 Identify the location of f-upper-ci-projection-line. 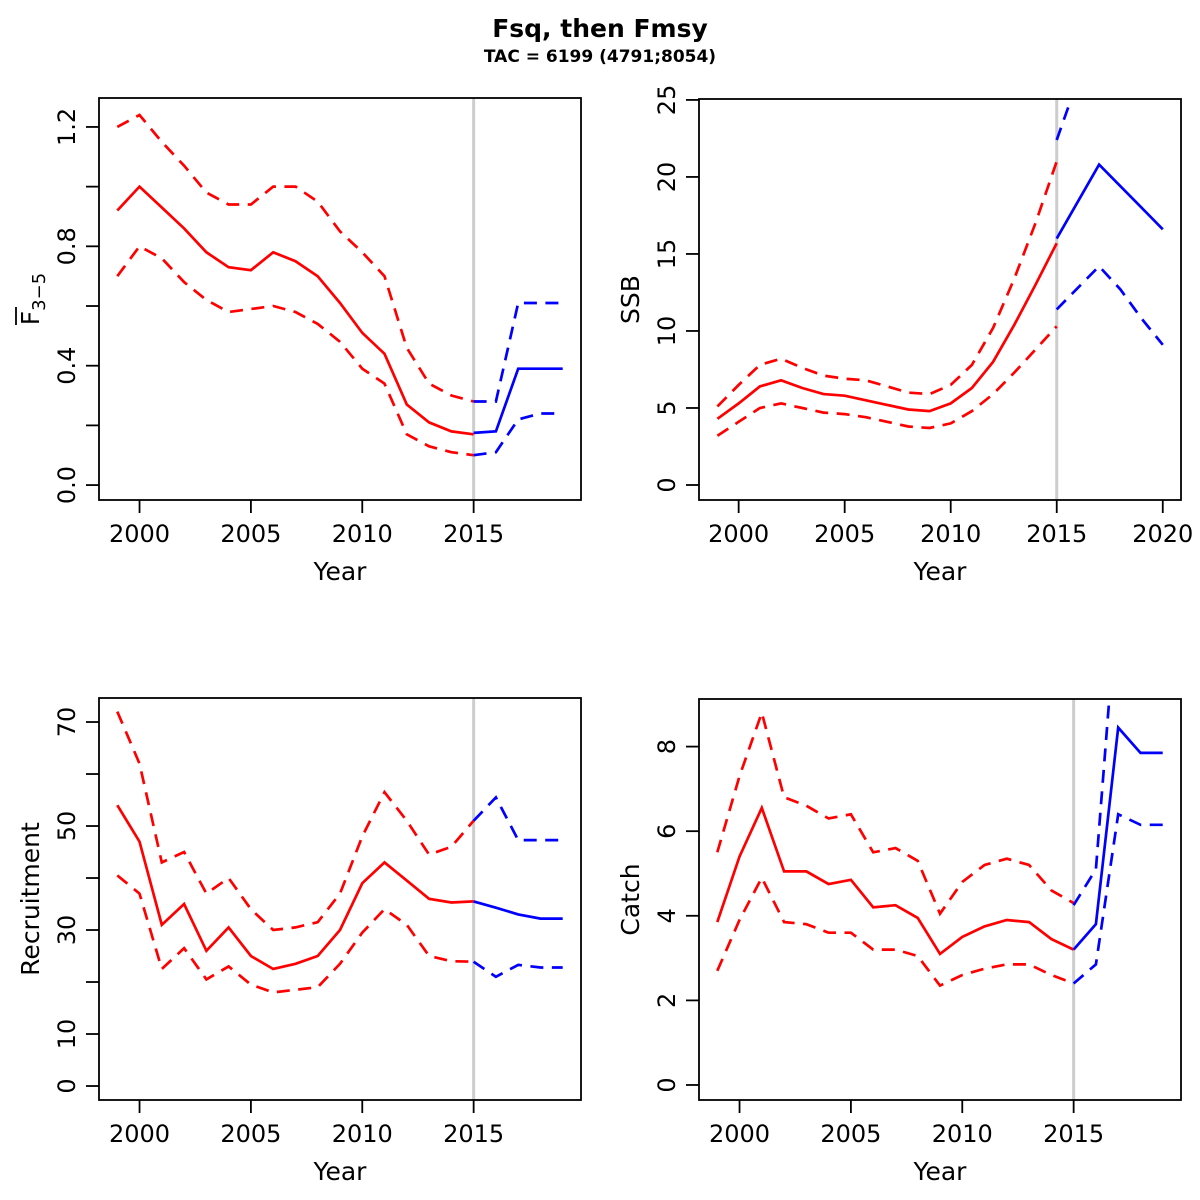
(518, 352).